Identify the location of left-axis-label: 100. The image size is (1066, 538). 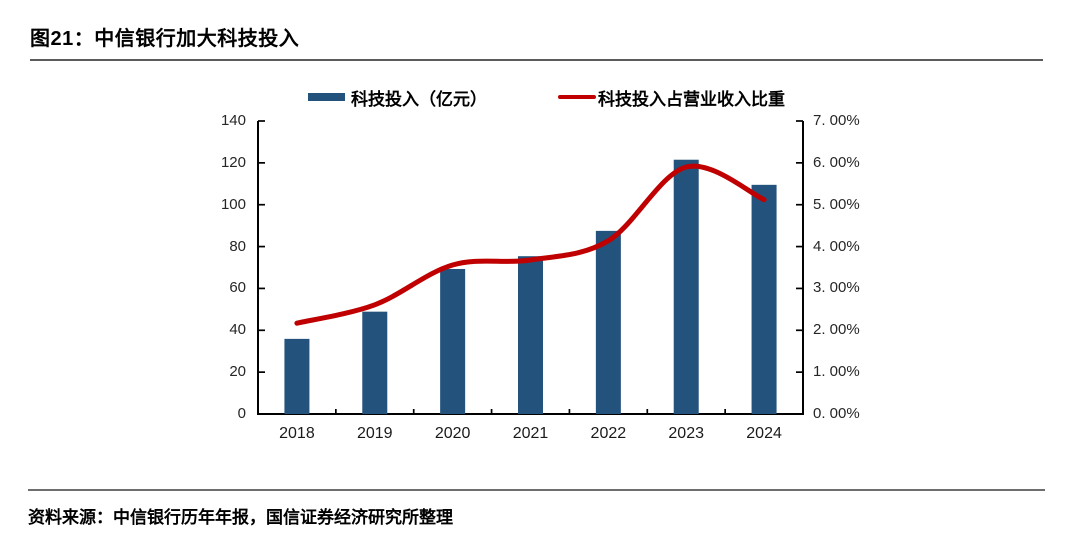
(233, 204).